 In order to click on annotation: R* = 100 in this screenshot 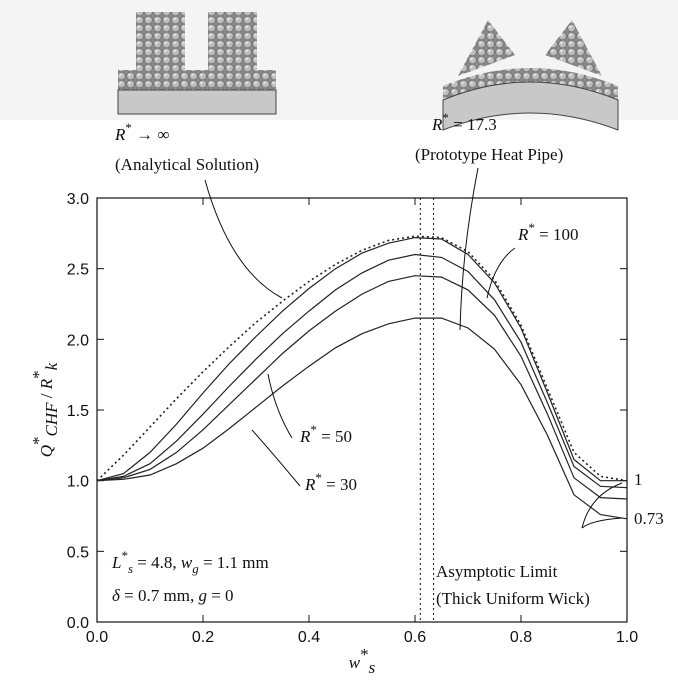, I will do `click(547, 232)`.